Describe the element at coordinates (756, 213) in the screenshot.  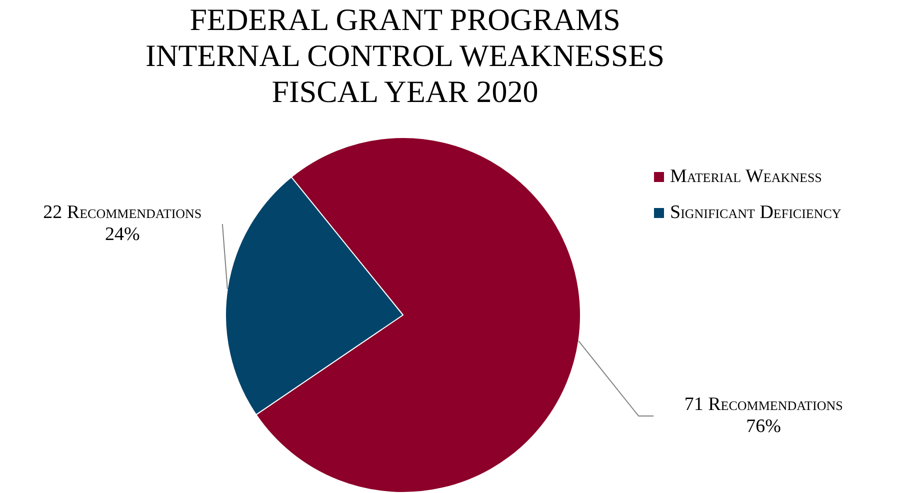
I see `legend-label: Significant Deficiency` at that location.